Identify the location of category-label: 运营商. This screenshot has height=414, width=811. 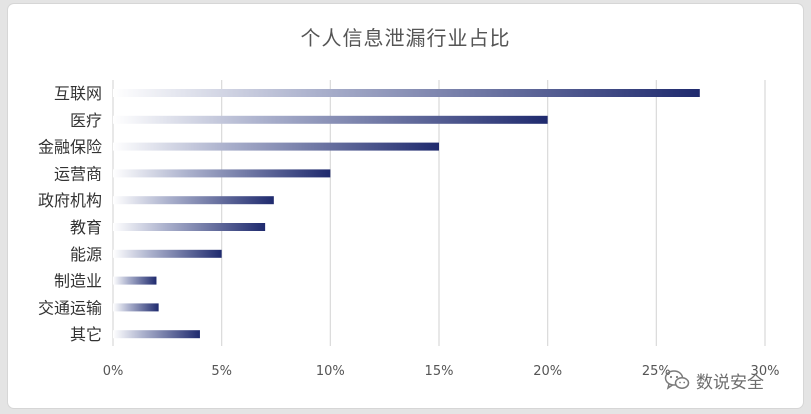
(78, 173).